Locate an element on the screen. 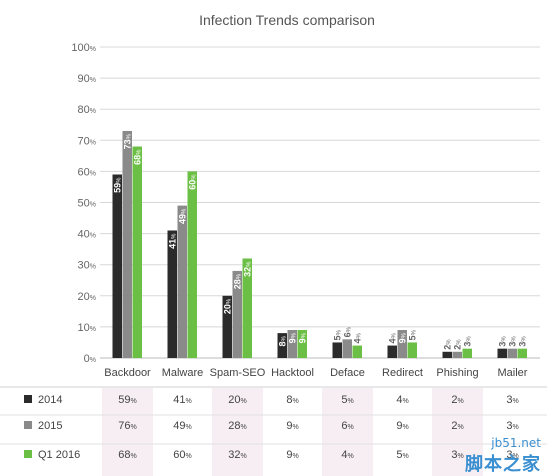  table-cell: 68% is located at coordinates (127, 455).